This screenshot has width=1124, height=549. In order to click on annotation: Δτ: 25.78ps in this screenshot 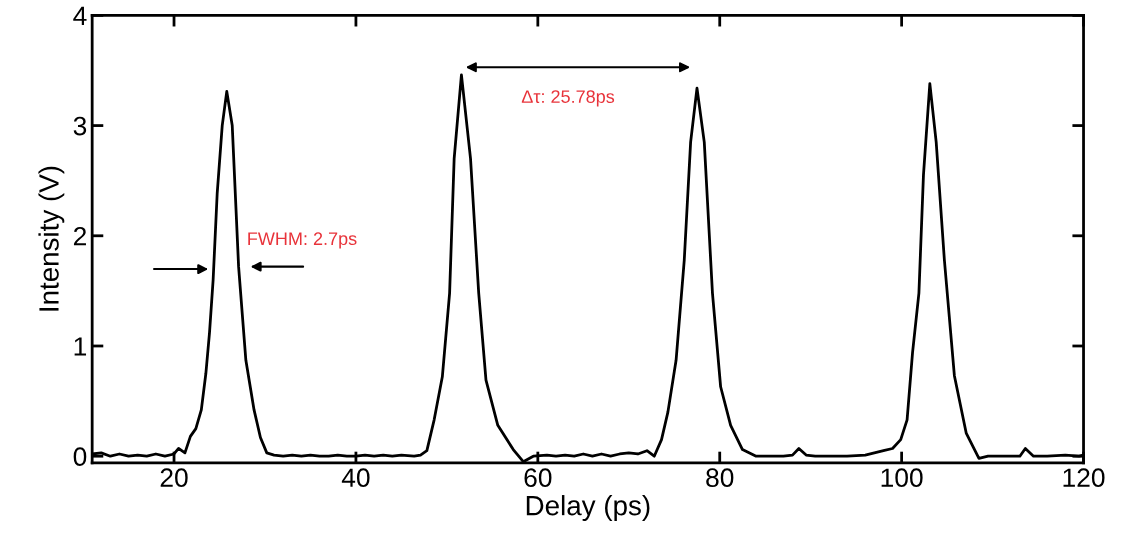, I will do `click(568, 98)`.